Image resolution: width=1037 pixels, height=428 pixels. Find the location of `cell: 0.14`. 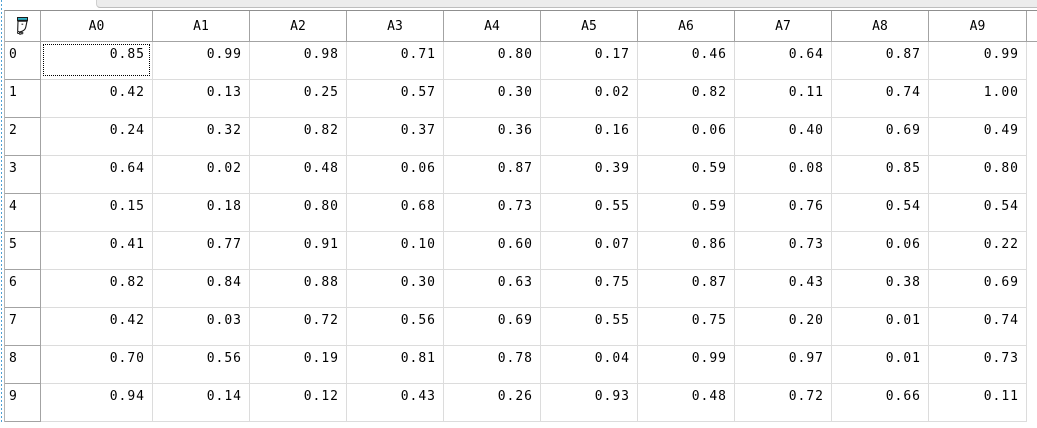

cell: 0.14 is located at coordinates (201, 403).